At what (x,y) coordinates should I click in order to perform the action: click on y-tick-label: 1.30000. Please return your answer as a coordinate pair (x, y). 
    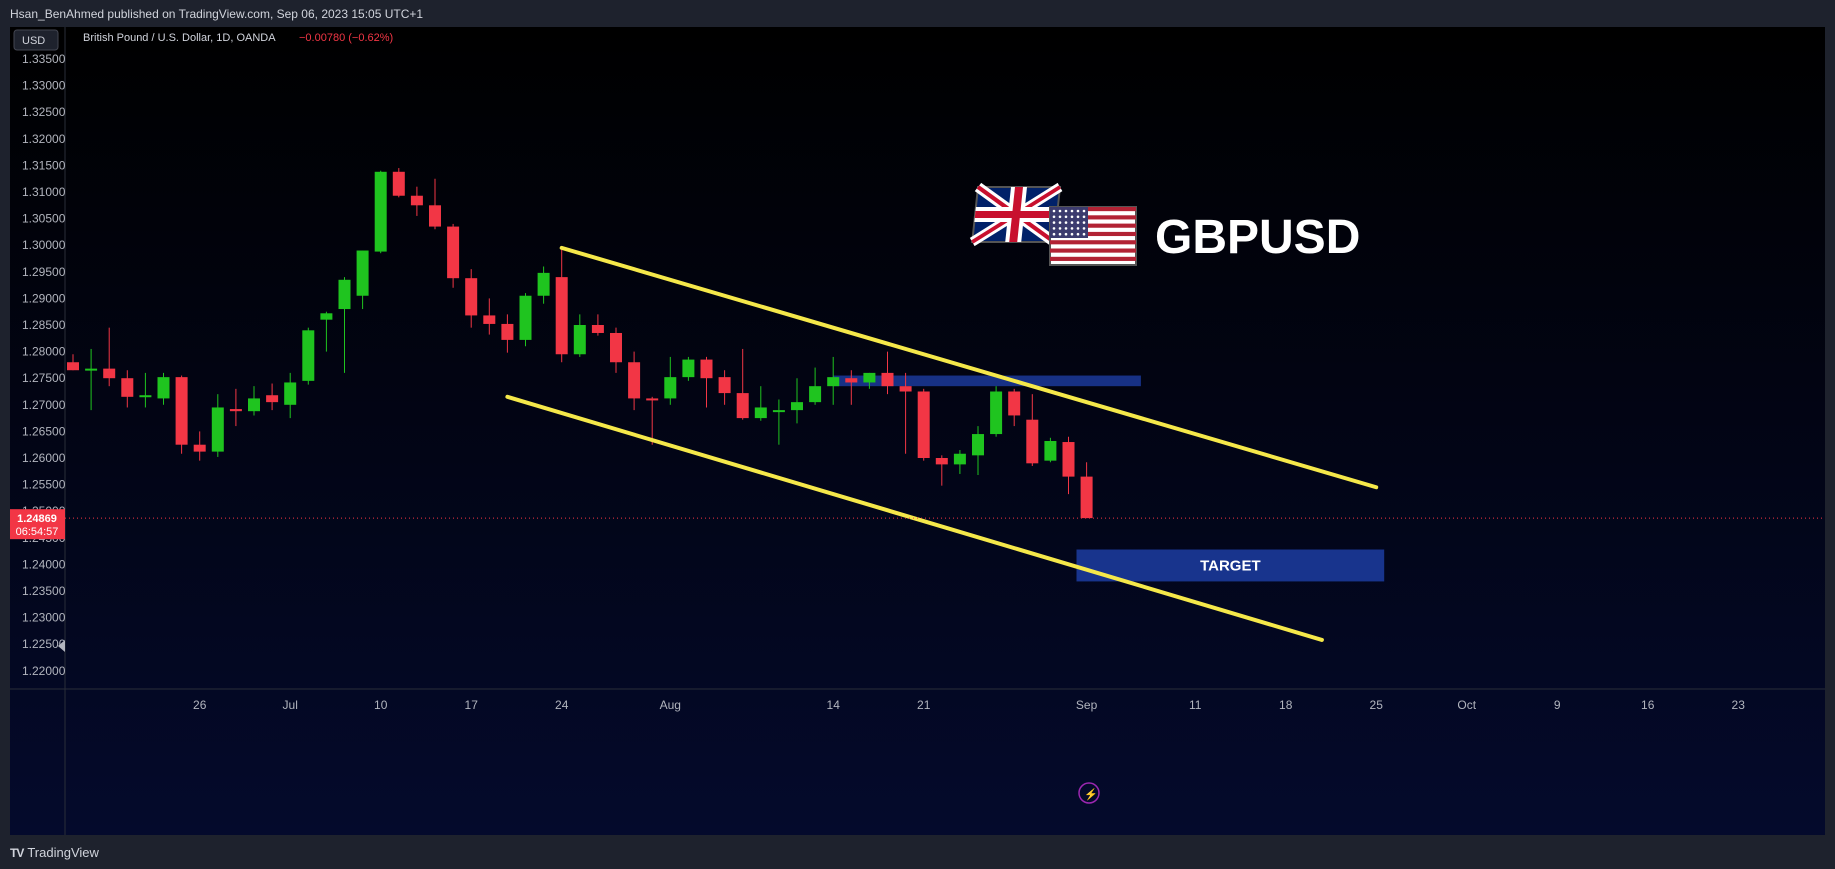
    Looking at the image, I should click on (44, 245).